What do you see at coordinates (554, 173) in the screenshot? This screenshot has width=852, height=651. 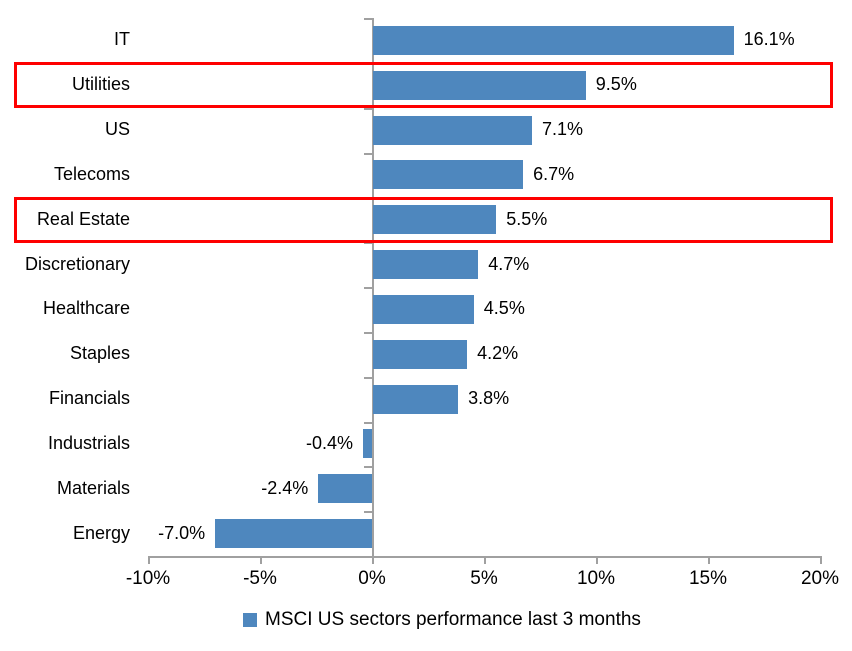 I see `bar-value-label: 6.7%` at bounding box center [554, 173].